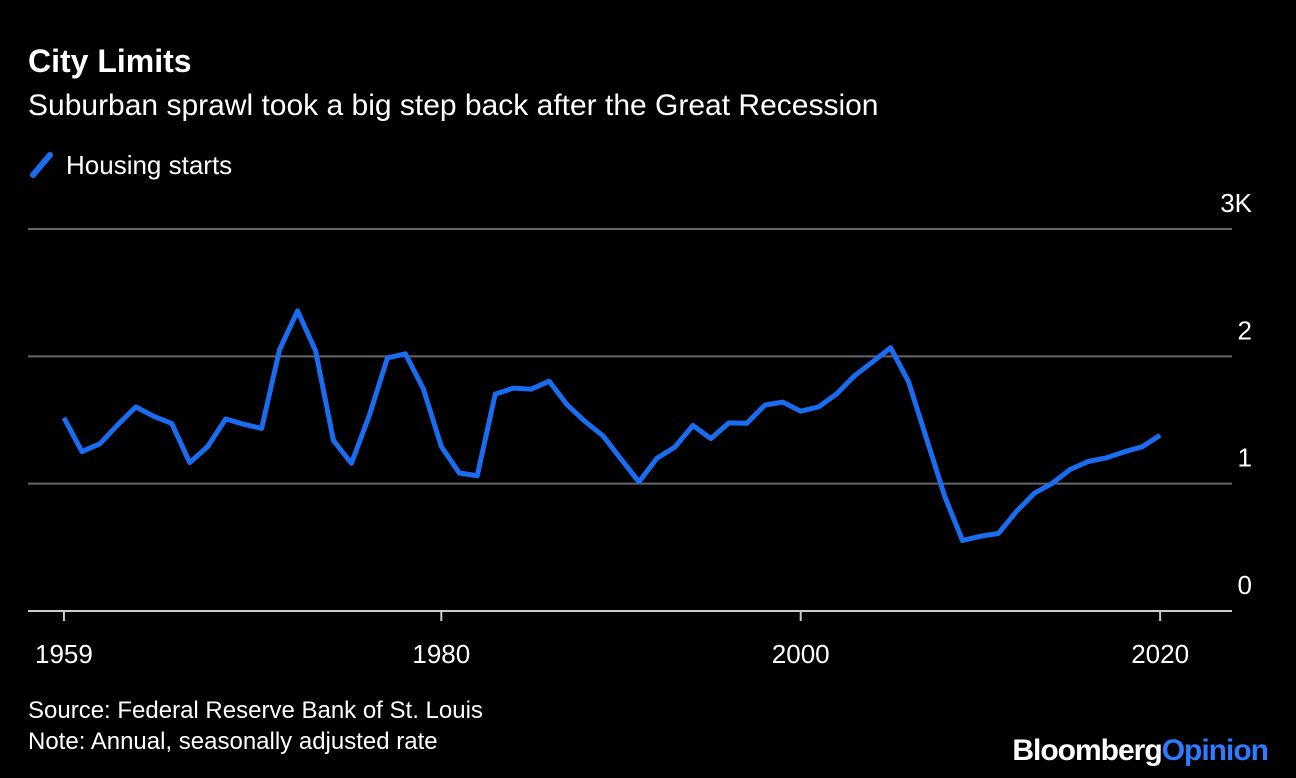 The image size is (1296, 778). What do you see at coordinates (1245, 585) in the screenshot?
I see `y-tick-label: 0` at bounding box center [1245, 585].